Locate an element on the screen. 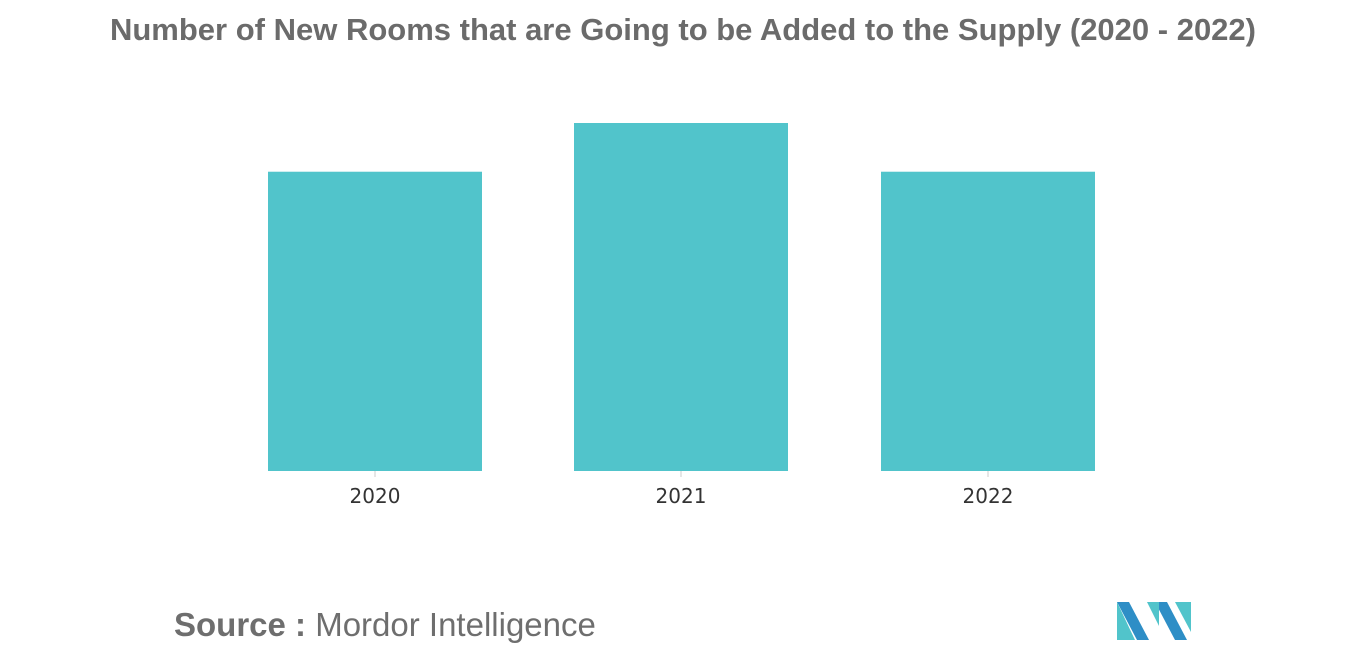 The width and height of the screenshot is (1366, 655). x-tick-label-2022: 2022 is located at coordinates (988, 496).